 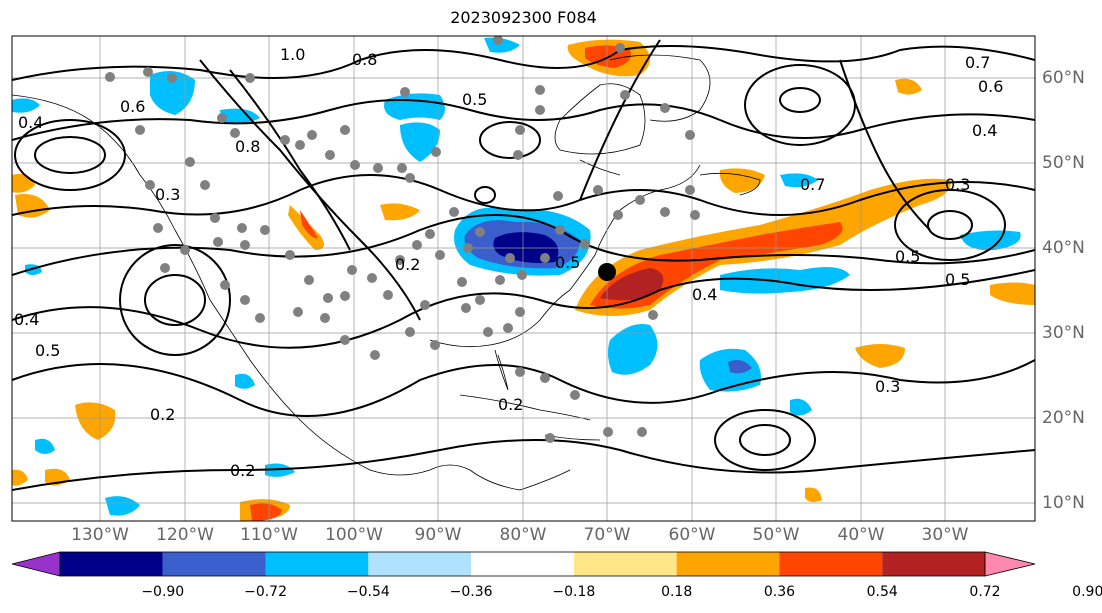 What do you see at coordinates (36, 564) in the screenshot?
I see `colorbar-extend-low` at bounding box center [36, 564].